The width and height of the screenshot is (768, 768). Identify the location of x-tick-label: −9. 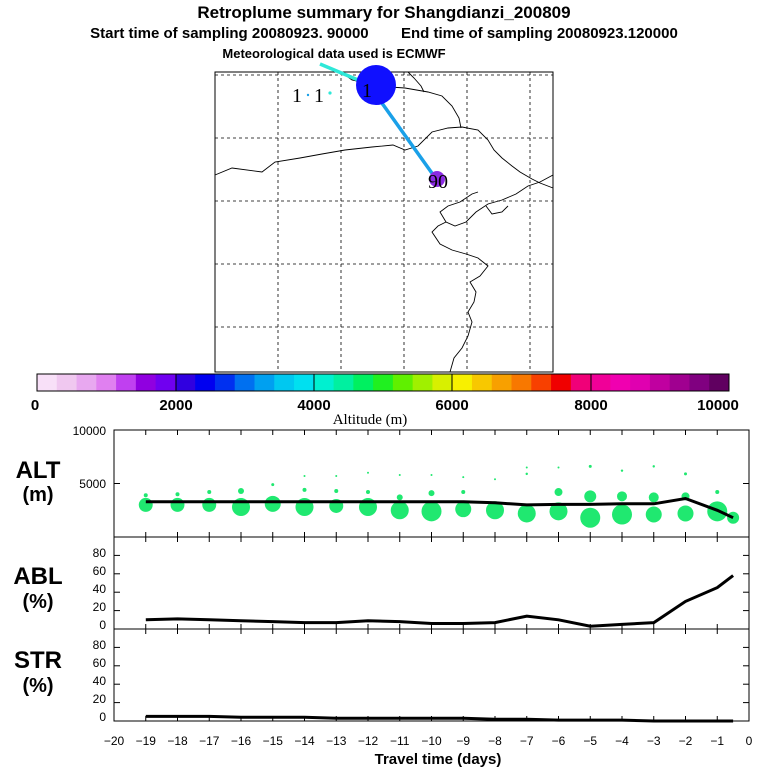
(463, 741).